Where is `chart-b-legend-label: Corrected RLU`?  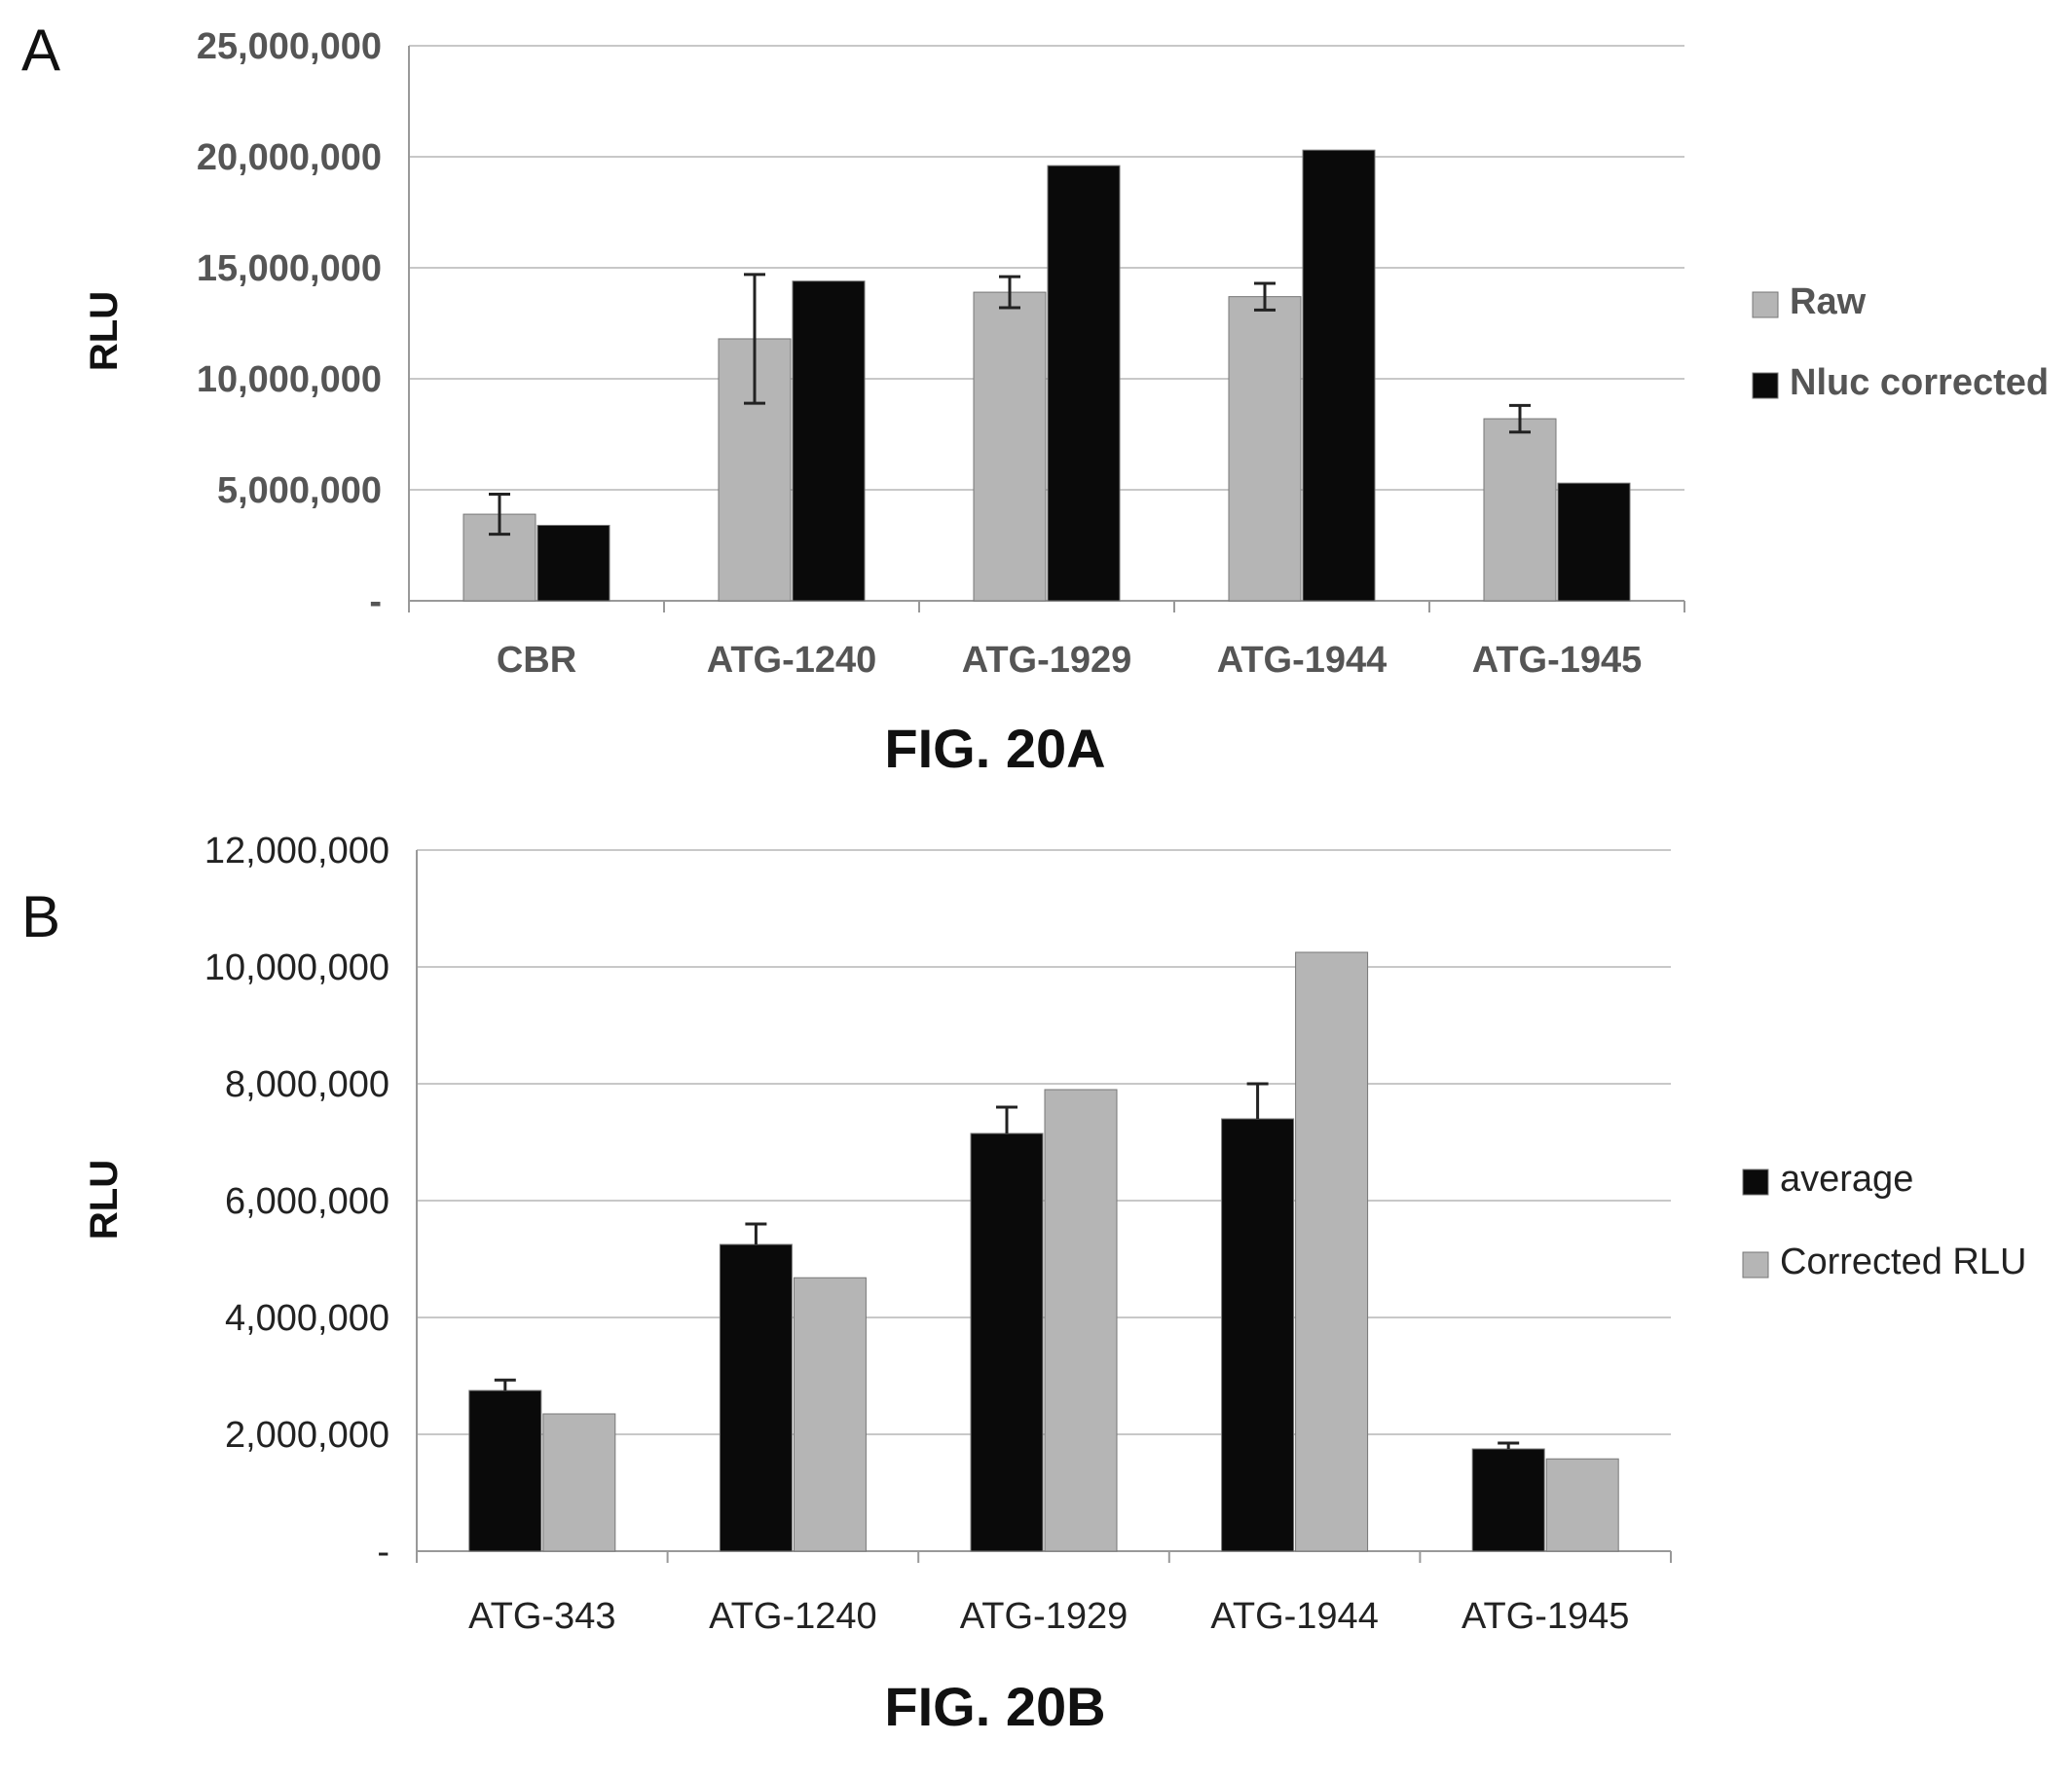 chart-b-legend-label: Corrected RLU is located at coordinates (1903, 1262).